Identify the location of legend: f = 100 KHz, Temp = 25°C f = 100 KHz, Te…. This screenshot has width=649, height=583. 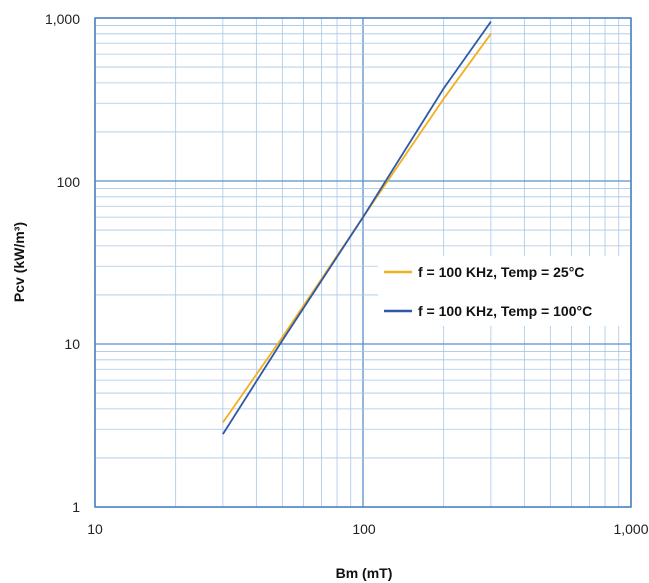
(504, 291).